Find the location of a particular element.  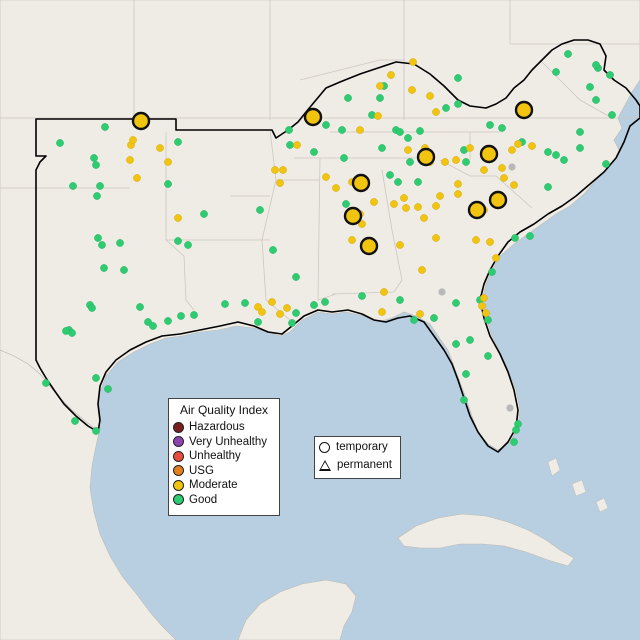

legend-item-usg: USG is located at coordinates (224, 471).